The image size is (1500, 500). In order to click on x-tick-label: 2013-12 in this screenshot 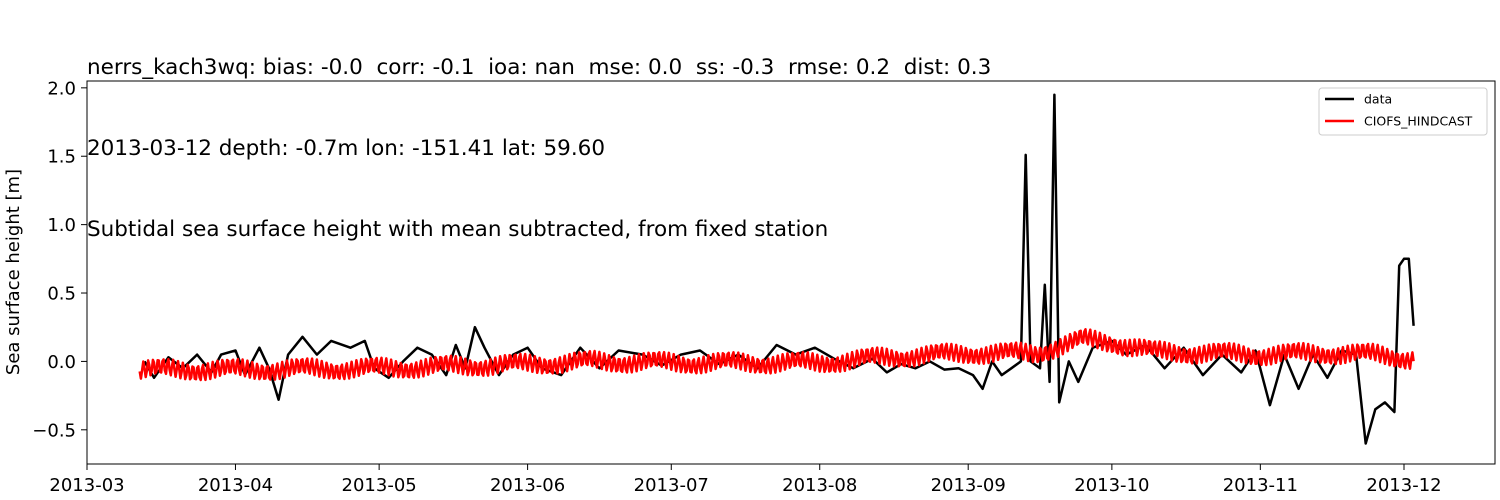, I will do `click(1403, 485)`.